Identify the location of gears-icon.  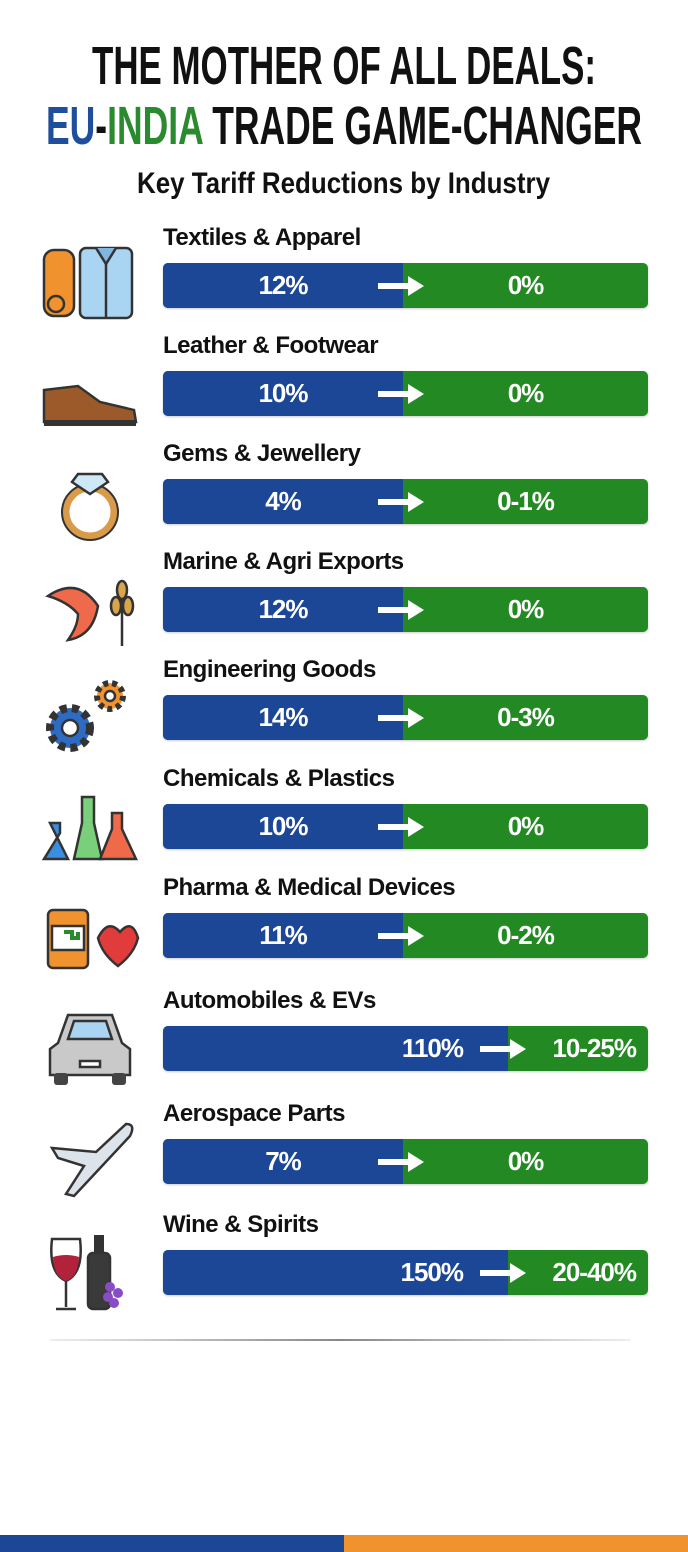
(86, 716).